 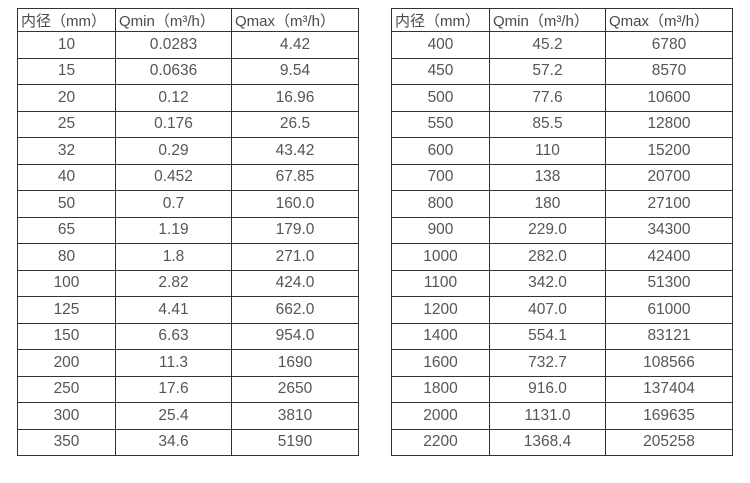 What do you see at coordinates (173, 389) in the screenshot?
I see `qmin-cell: 17.6` at bounding box center [173, 389].